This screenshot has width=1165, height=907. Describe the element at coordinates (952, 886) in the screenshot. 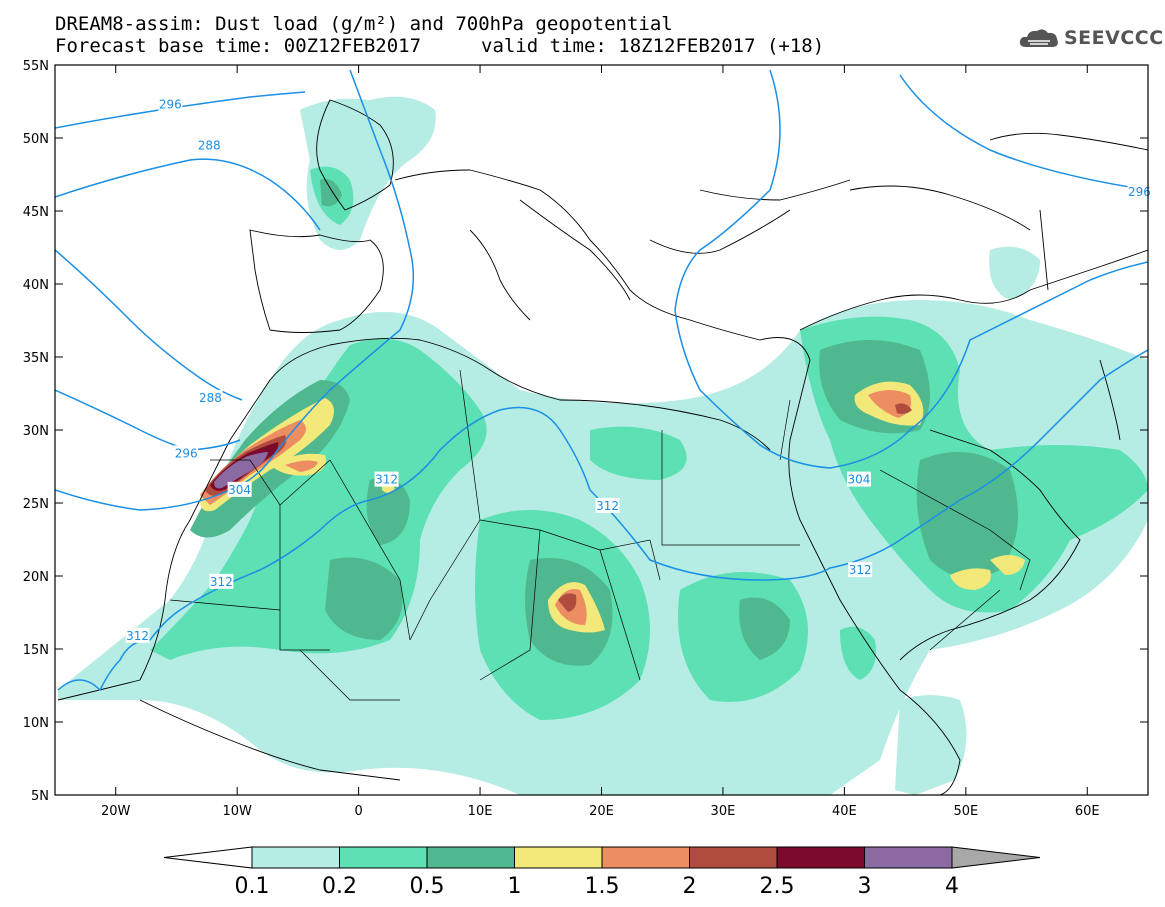

I see `colorbar-label: 4` at that location.